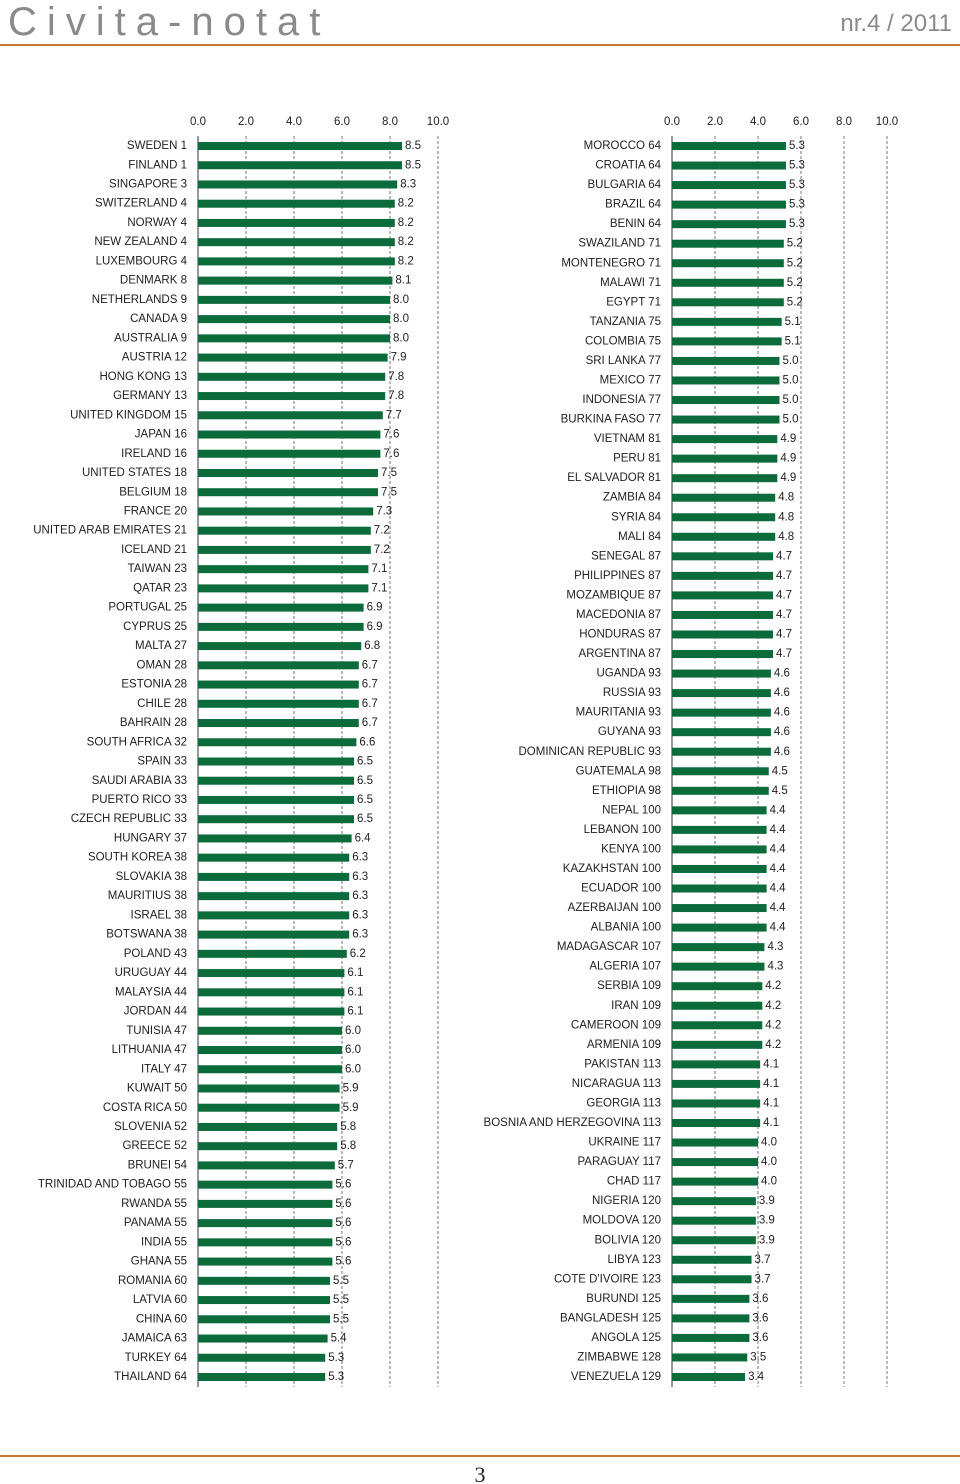  I want to click on category-label: COTE D'IVOIRE 123, so click(607, 1279).